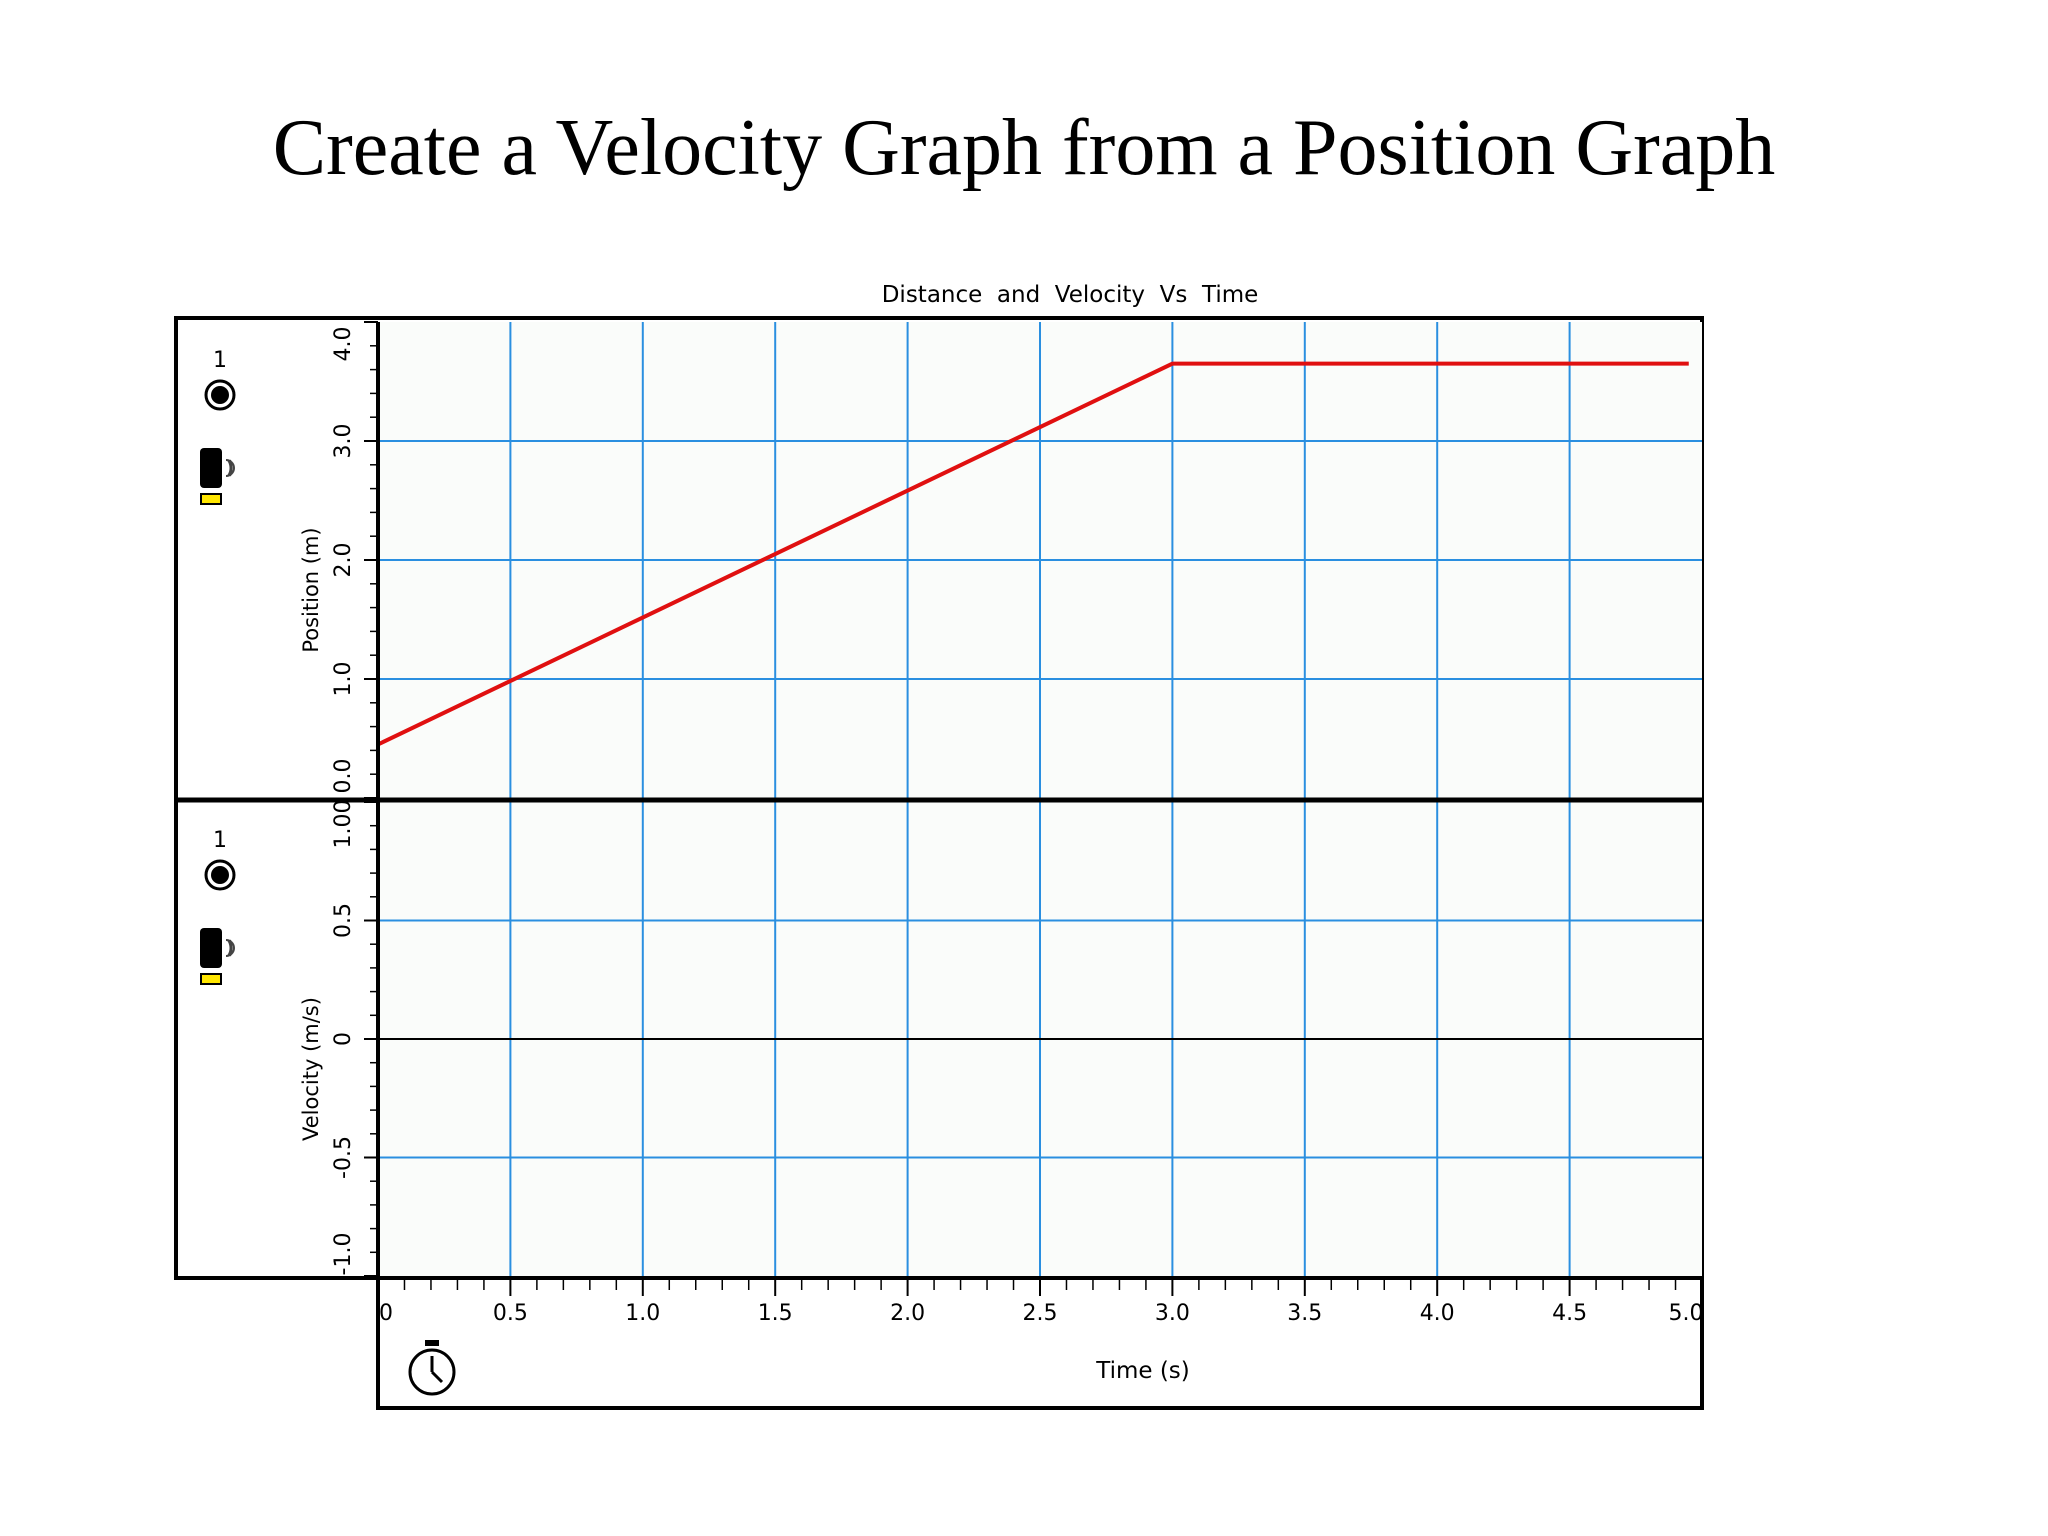 This screenshot has height=1536, width=2048. What do you see at coordinates (1686, 1313) in the screenshot?
I see `x-tick-label: 5.0` at bounding box center [1686, 1313].